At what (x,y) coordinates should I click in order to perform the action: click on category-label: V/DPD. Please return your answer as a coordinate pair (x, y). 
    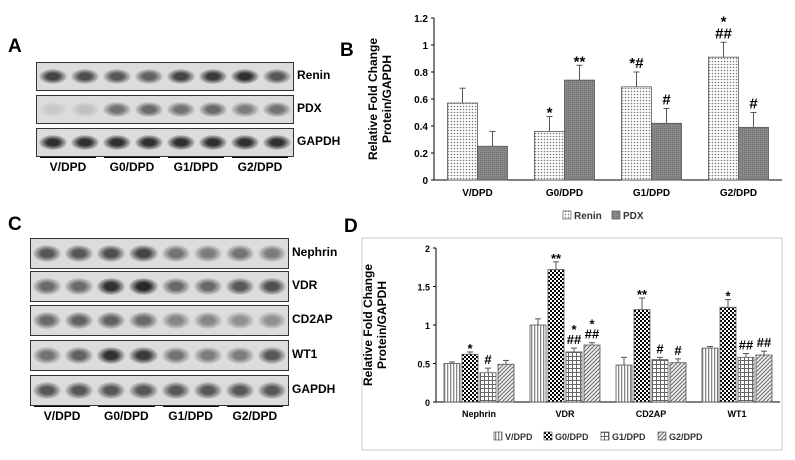
    Looking at the image, I should click on (477, 193).